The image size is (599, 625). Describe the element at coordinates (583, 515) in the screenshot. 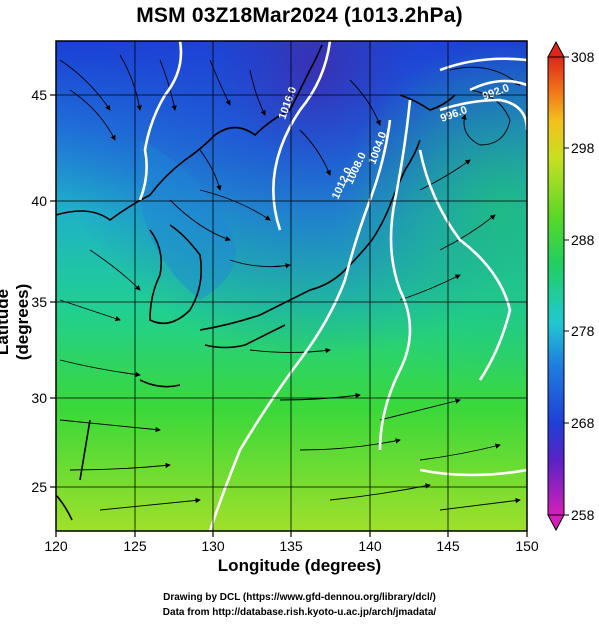

I see `colorbar-tick-258: 258` at that location.